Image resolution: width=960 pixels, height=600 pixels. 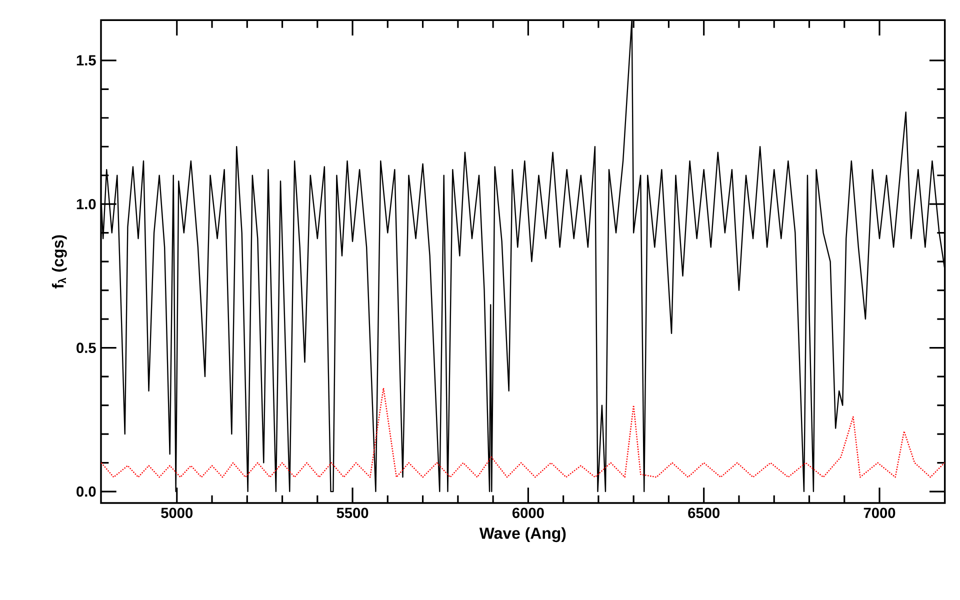 I want to click on x-tick-label: 6500, so click(x=704, y=513).